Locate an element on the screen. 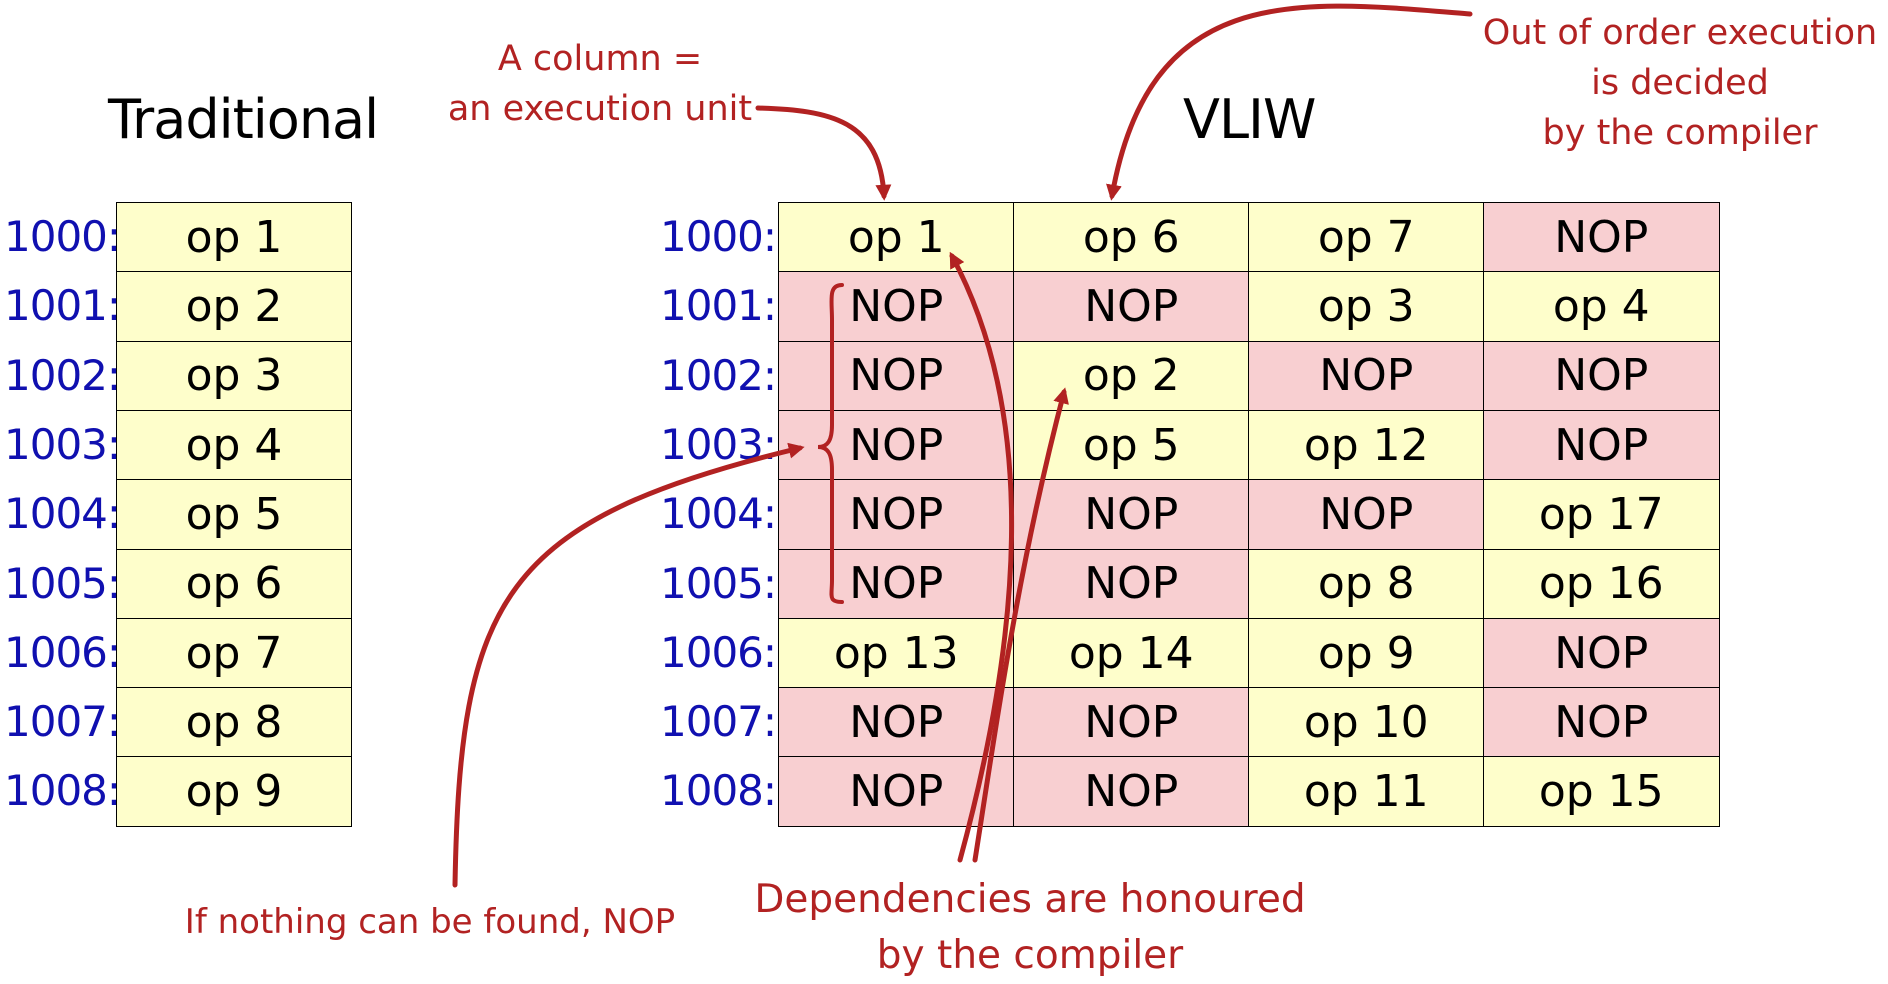 Image resolution: width=1888 pixels, height=984 pixels. vliw-address: 1003: is located at coordinates (718, 444).